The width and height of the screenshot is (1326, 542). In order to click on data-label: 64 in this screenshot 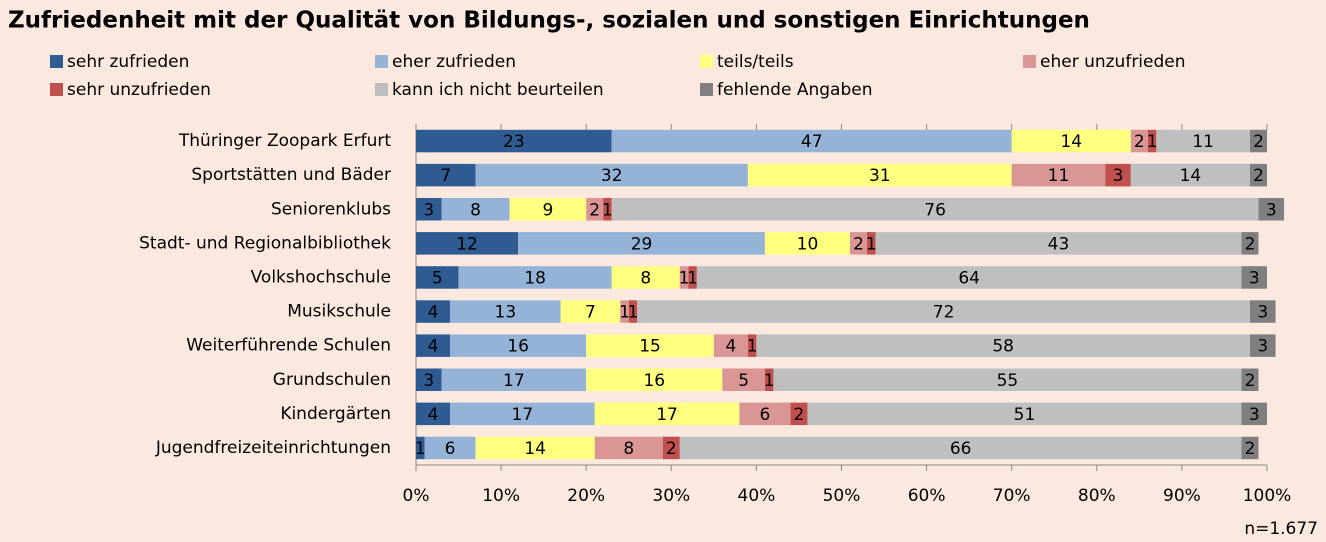, I will do `click(969, 278)`.